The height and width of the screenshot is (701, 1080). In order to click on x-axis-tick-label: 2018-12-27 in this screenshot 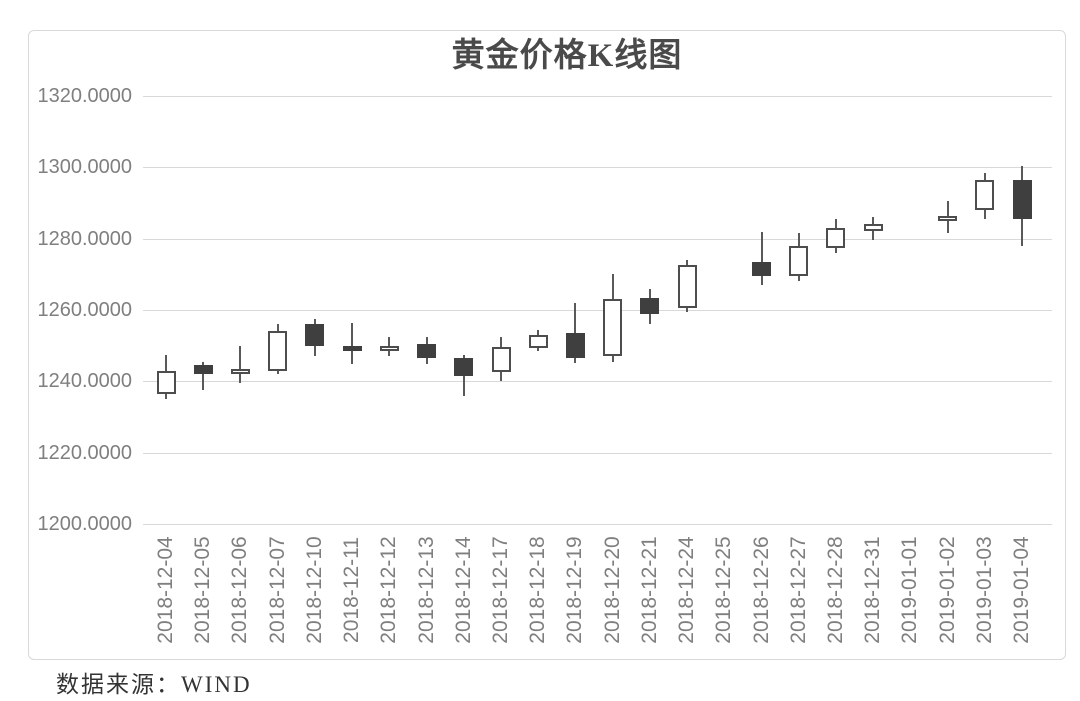, I will do `click(798, 590)`.